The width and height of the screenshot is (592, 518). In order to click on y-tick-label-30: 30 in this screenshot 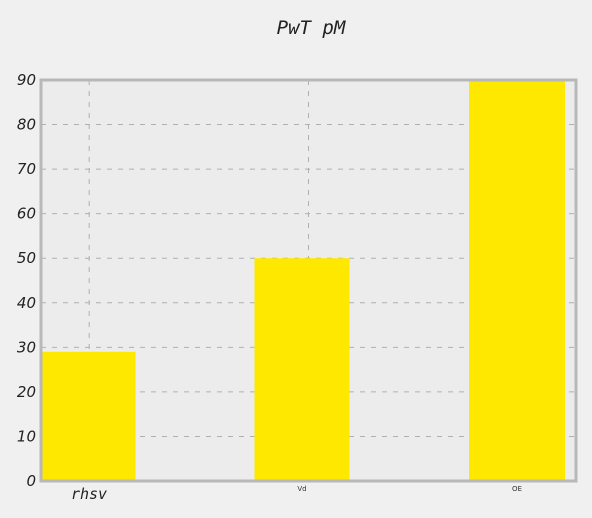, I will do `click(26, 347)`.